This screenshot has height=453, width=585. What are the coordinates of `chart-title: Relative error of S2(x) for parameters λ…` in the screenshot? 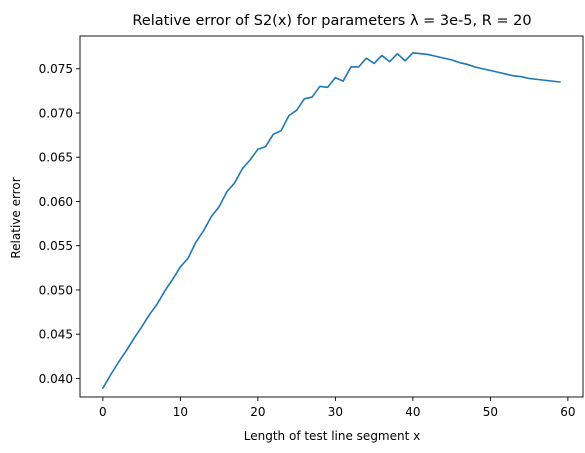 It's located at (331, 21).